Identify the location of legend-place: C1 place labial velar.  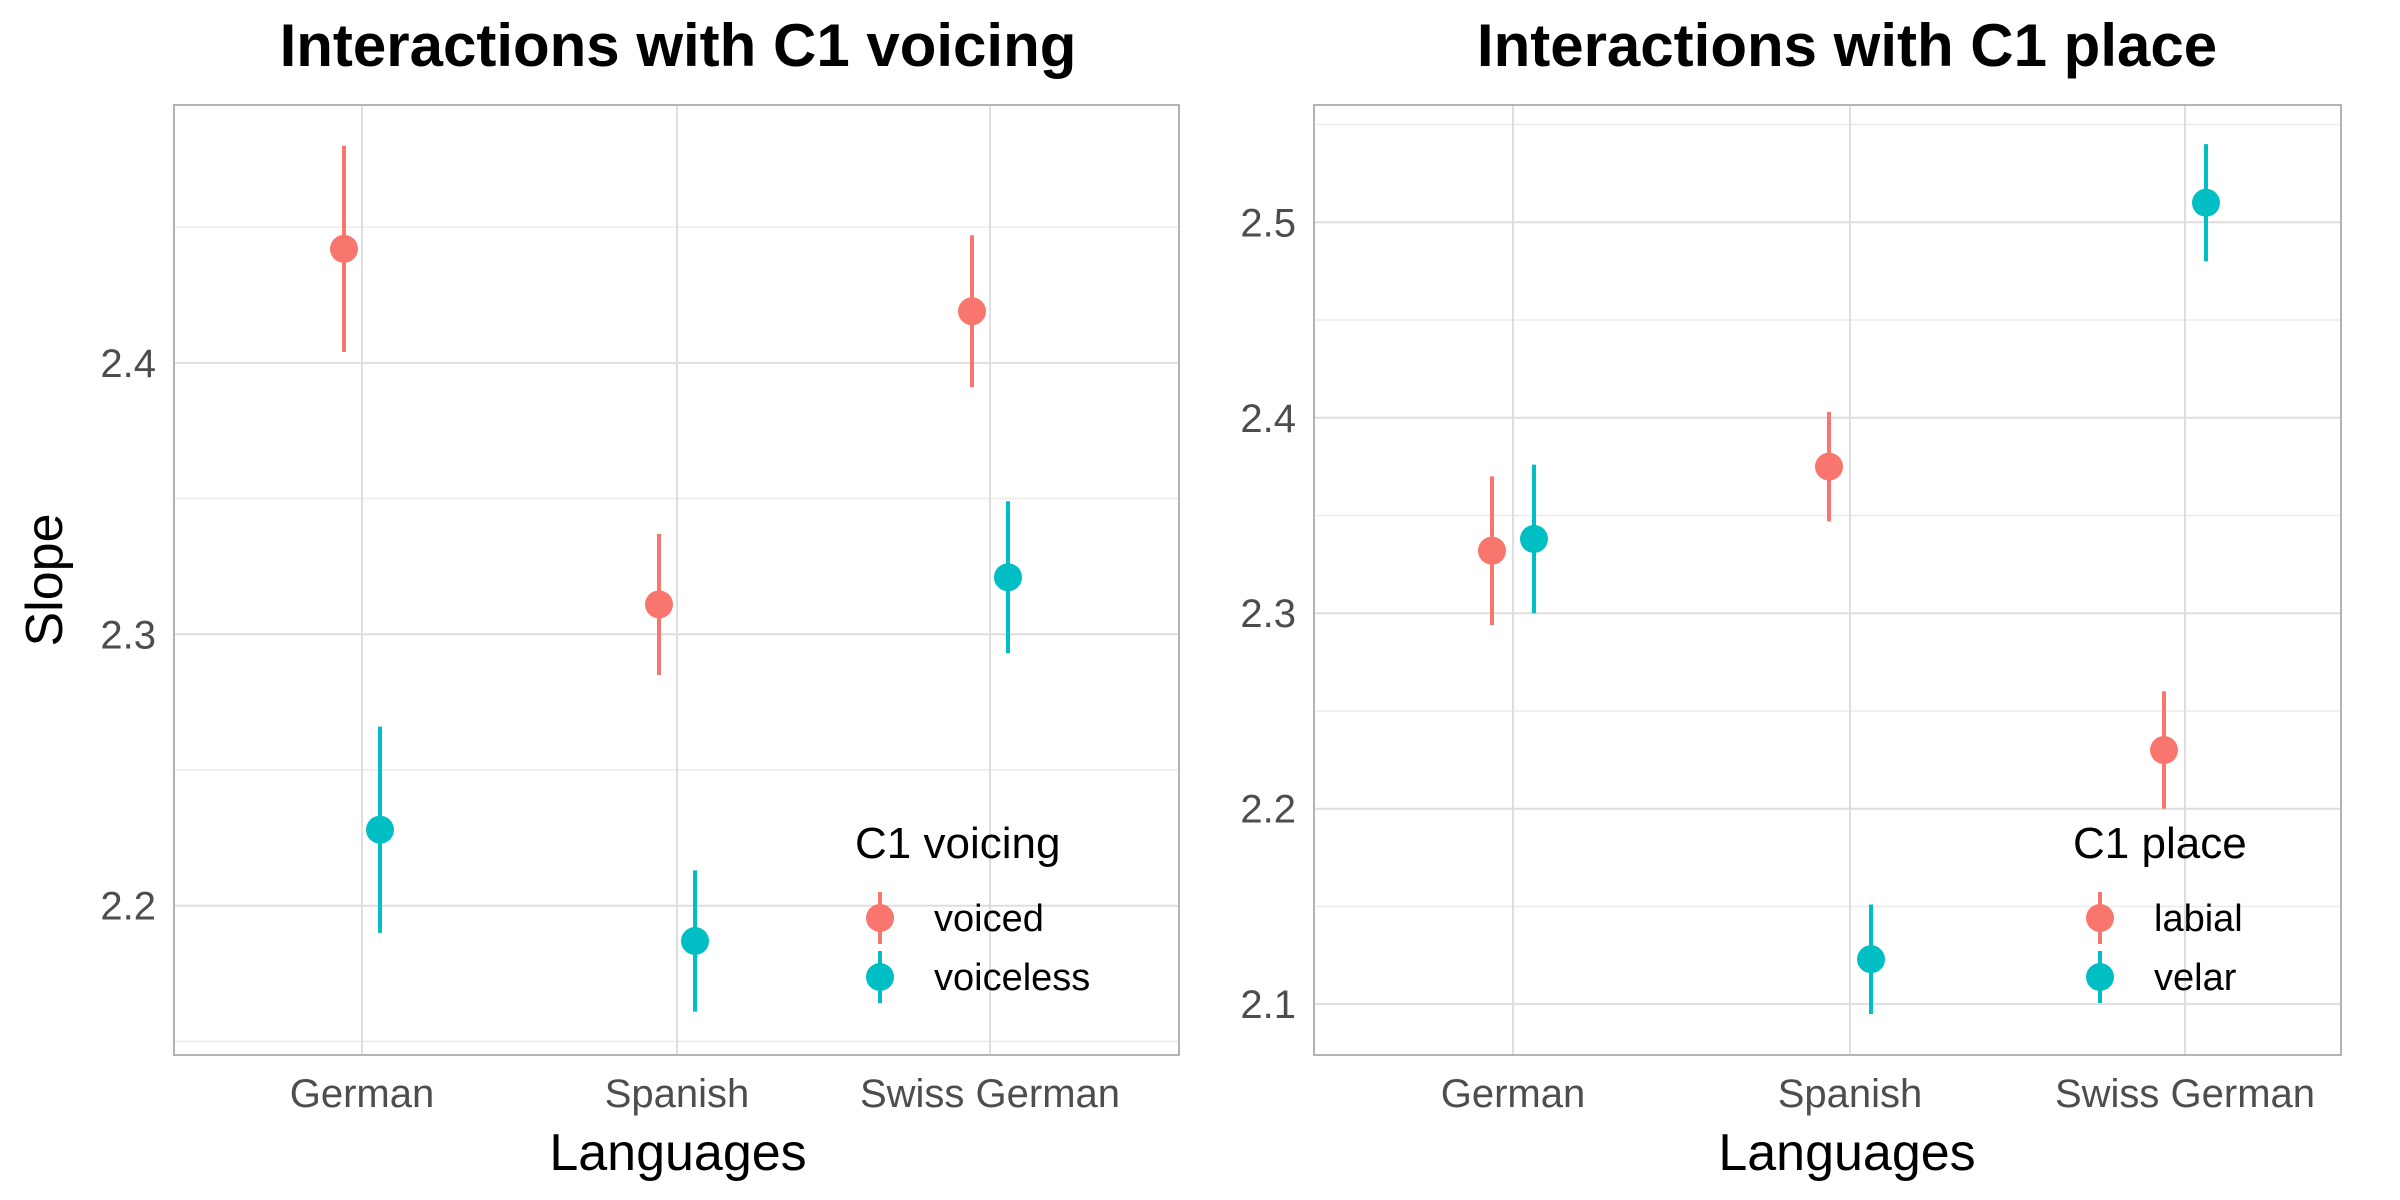
(2160, 911).